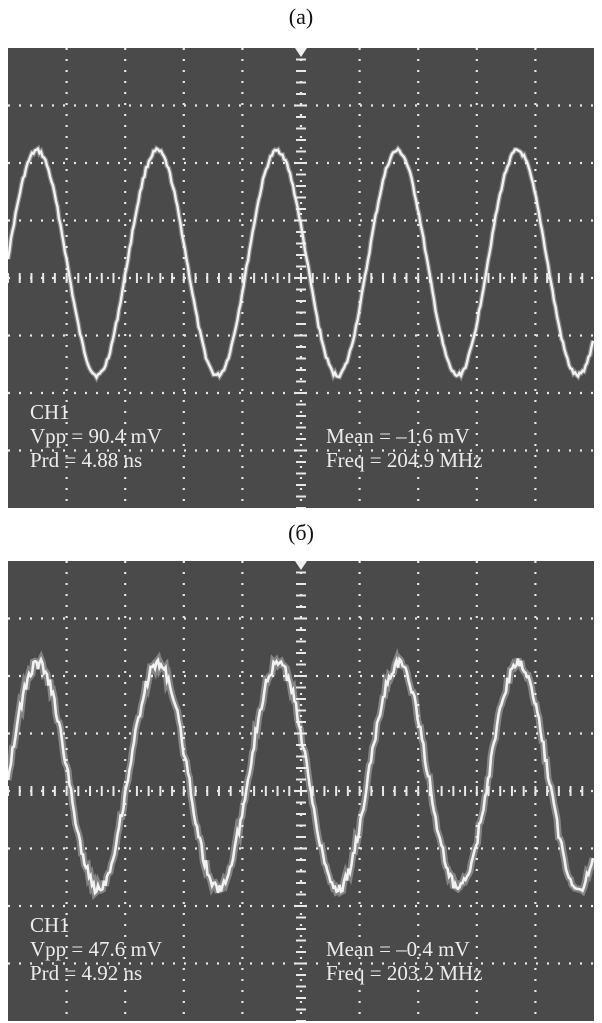 The image size is (602, 1023). Describe the element at coordinates (301, 16) in the screenshot. I see `panel-label-a: (a)` at that location.